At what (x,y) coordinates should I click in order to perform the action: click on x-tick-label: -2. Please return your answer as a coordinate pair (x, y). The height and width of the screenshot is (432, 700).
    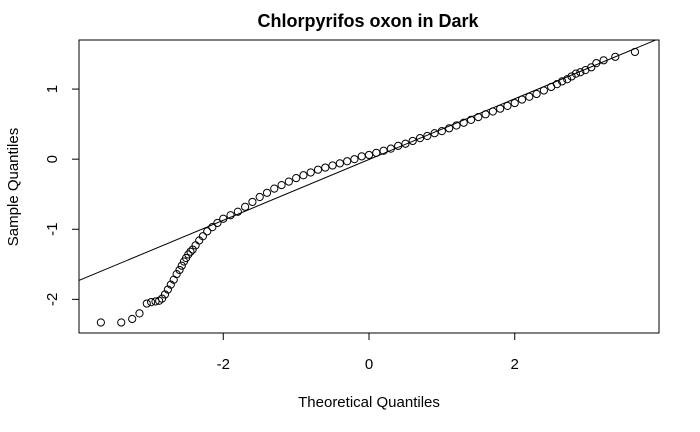
    Looking at the image, I should click on (223, 364).